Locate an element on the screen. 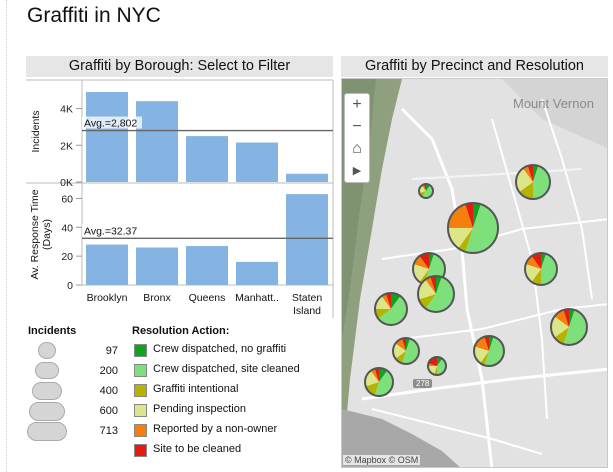  size-legend-item: 600 is located at coordinates (86, 412).